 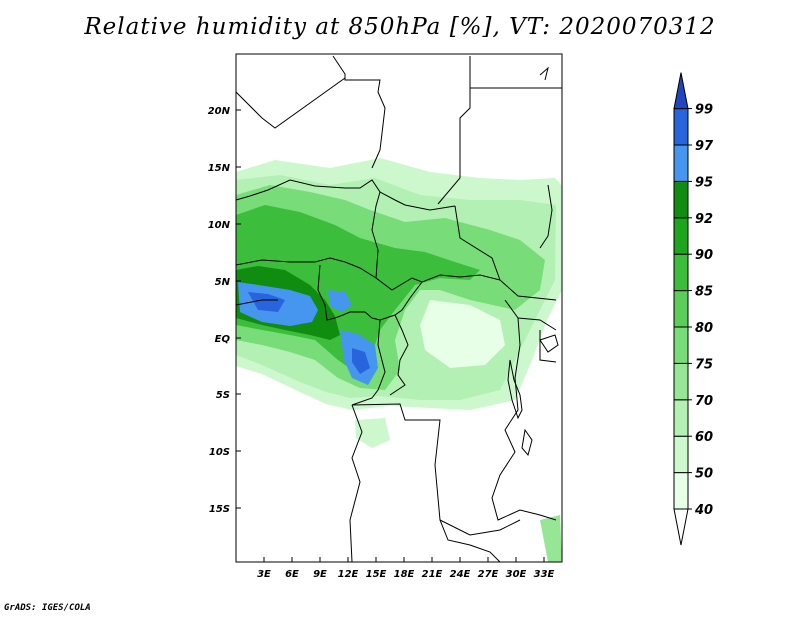 What do you see at coordinates (704, 364) in the screenshot?
I see `colorbar-label: 75` at bounding box center [704, 364].